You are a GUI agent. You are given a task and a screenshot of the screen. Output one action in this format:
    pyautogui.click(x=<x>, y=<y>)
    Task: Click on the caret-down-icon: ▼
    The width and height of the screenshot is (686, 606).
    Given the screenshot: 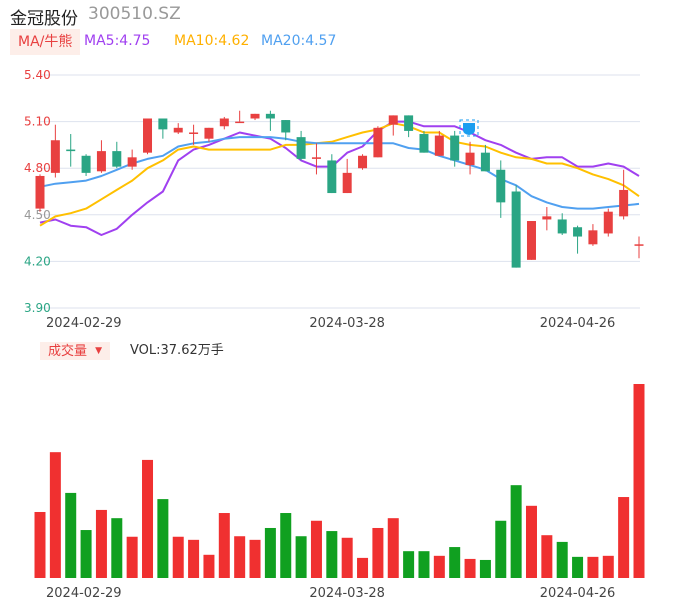 What is the action you would take?
    pyautogui.click(x=99, y=351)
    